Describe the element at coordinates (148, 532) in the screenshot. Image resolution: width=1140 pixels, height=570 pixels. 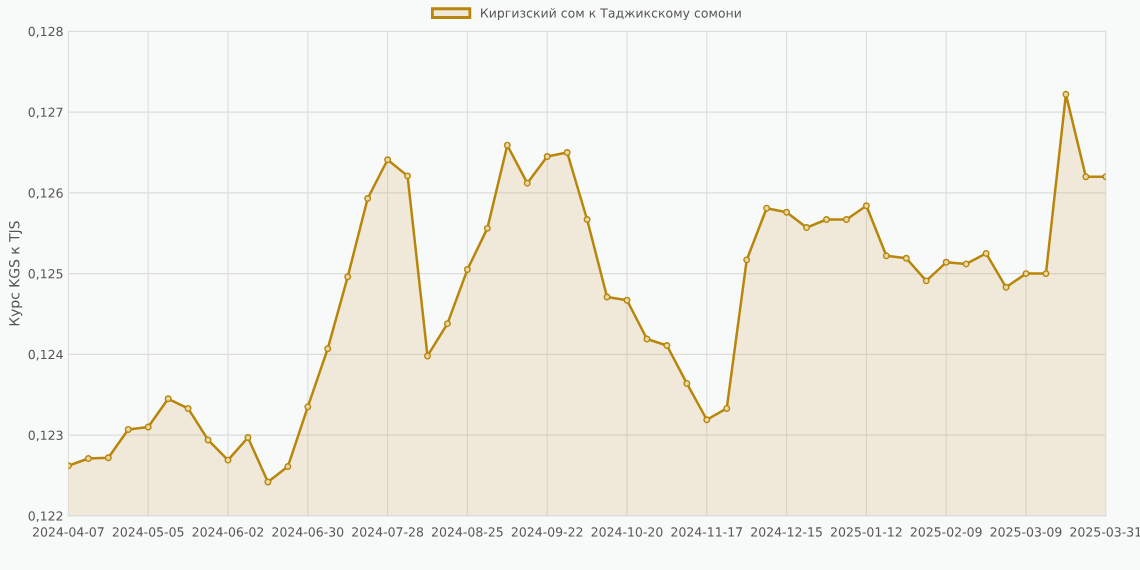
I see `x-tick-label: 2024-05-05` at that location.